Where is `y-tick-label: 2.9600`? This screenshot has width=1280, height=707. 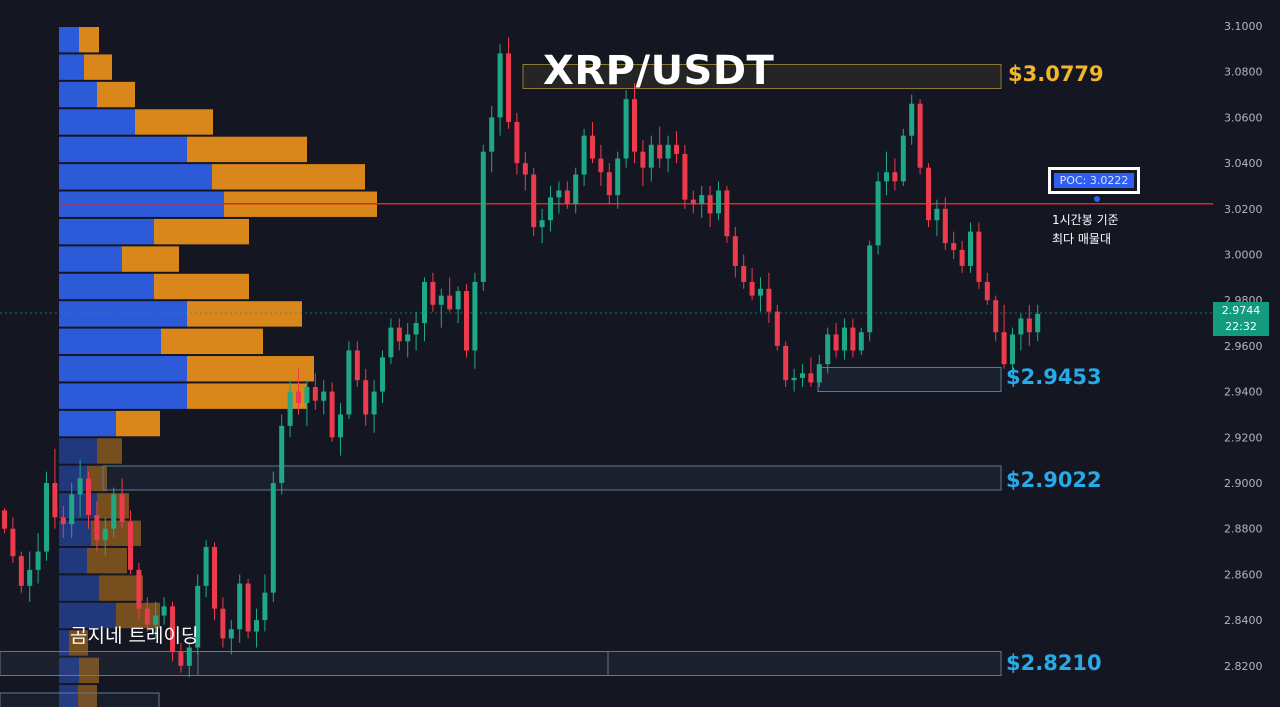
y-tick-label: 2.9600 is located at coordinates (1243, 346).